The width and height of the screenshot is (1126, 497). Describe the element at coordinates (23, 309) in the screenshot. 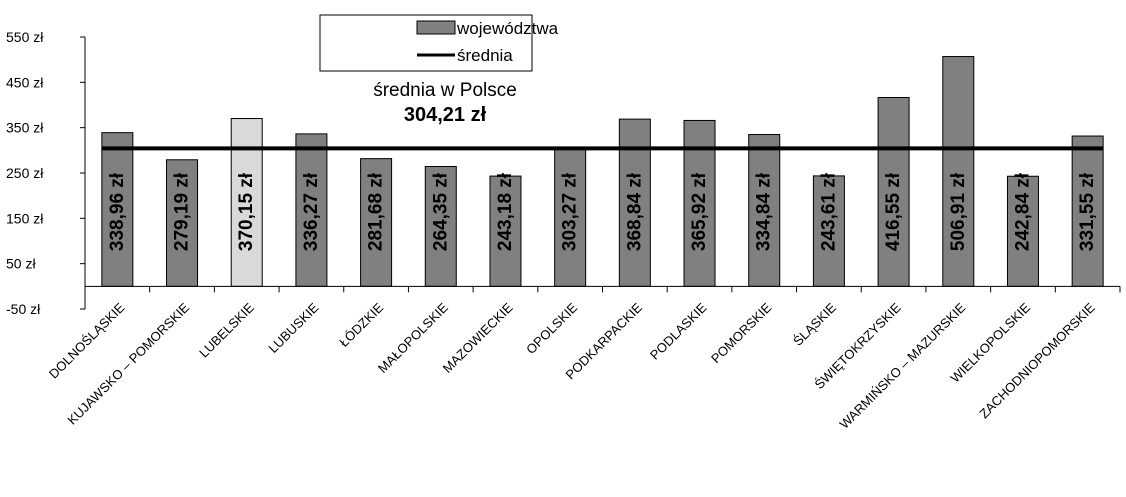

I see `y-tick-label: -50 zł` at that location.